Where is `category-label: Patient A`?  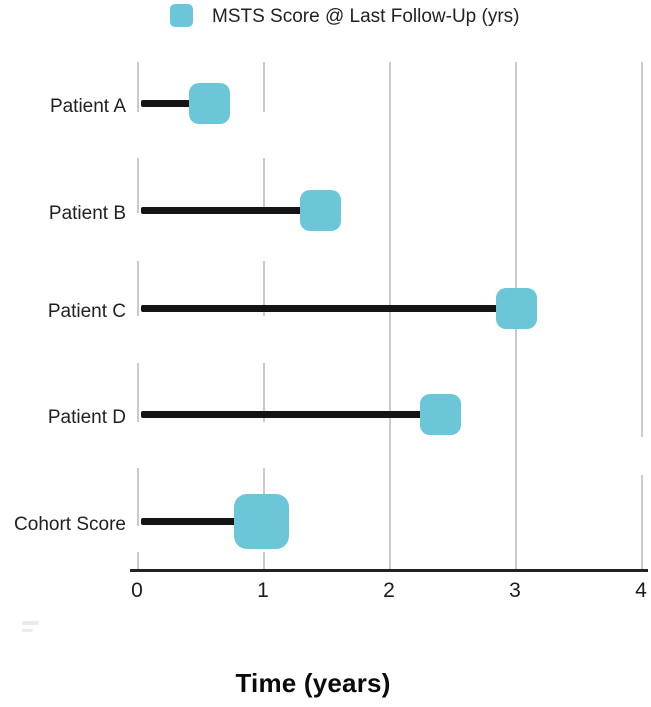
category-label: Patient A is located at coordinates (87, 106).